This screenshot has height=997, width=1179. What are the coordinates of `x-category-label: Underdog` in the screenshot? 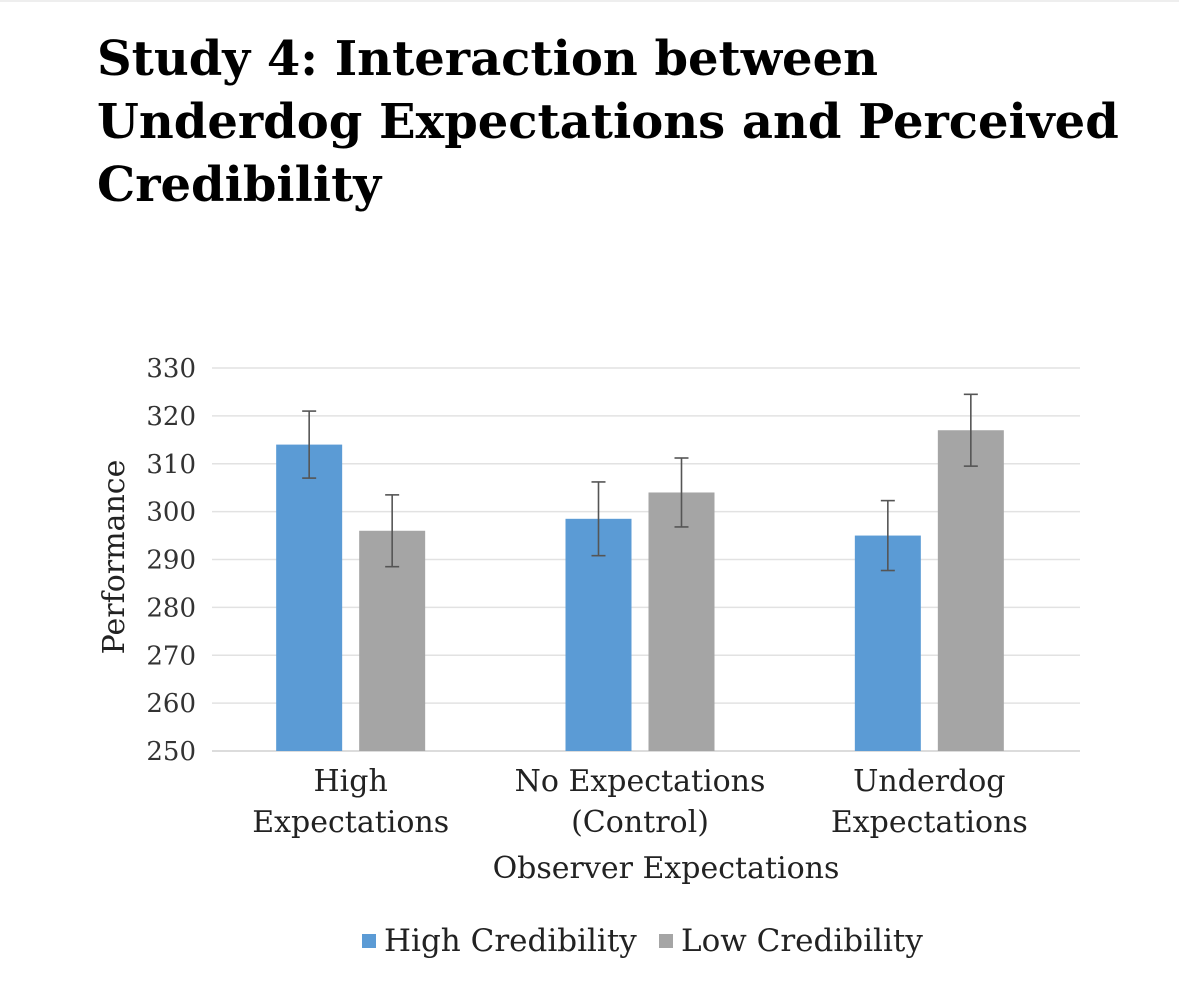 It's located at (929, 781).